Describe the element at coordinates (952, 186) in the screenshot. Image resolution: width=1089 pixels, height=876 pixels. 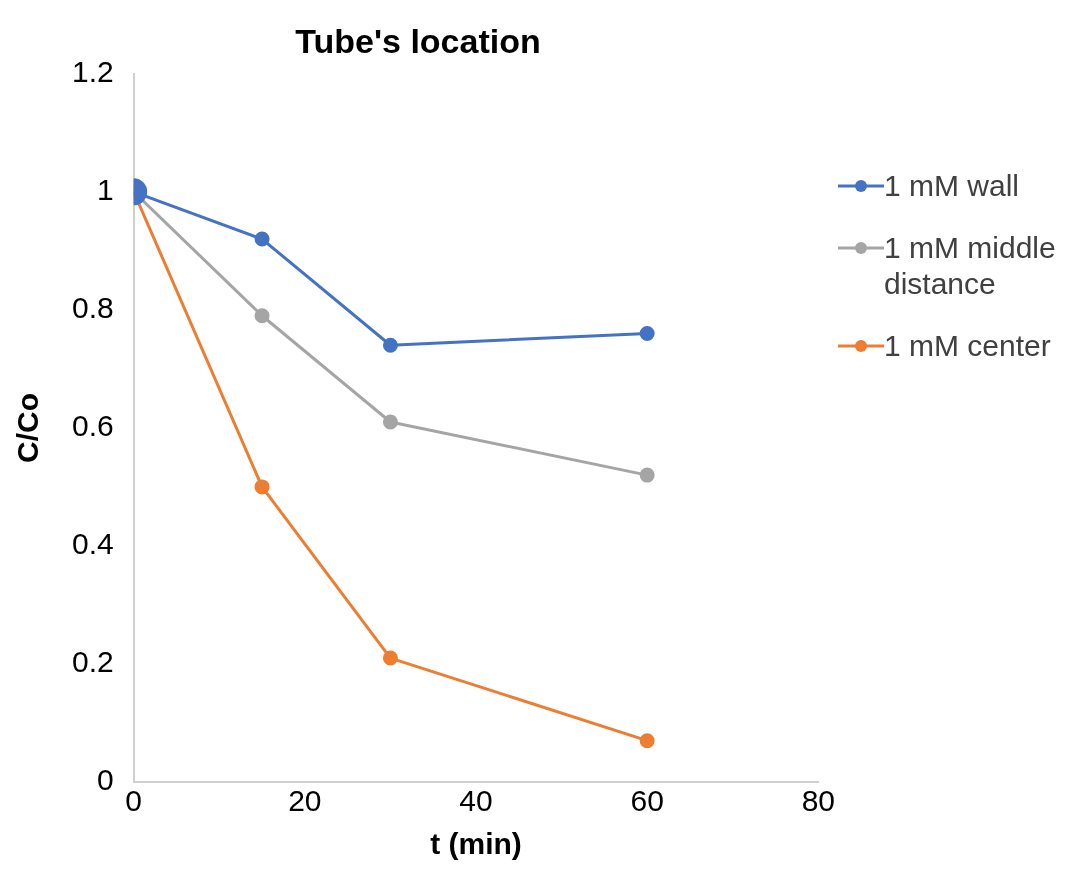
I see `legend-label: 1 mM wall` at that location.